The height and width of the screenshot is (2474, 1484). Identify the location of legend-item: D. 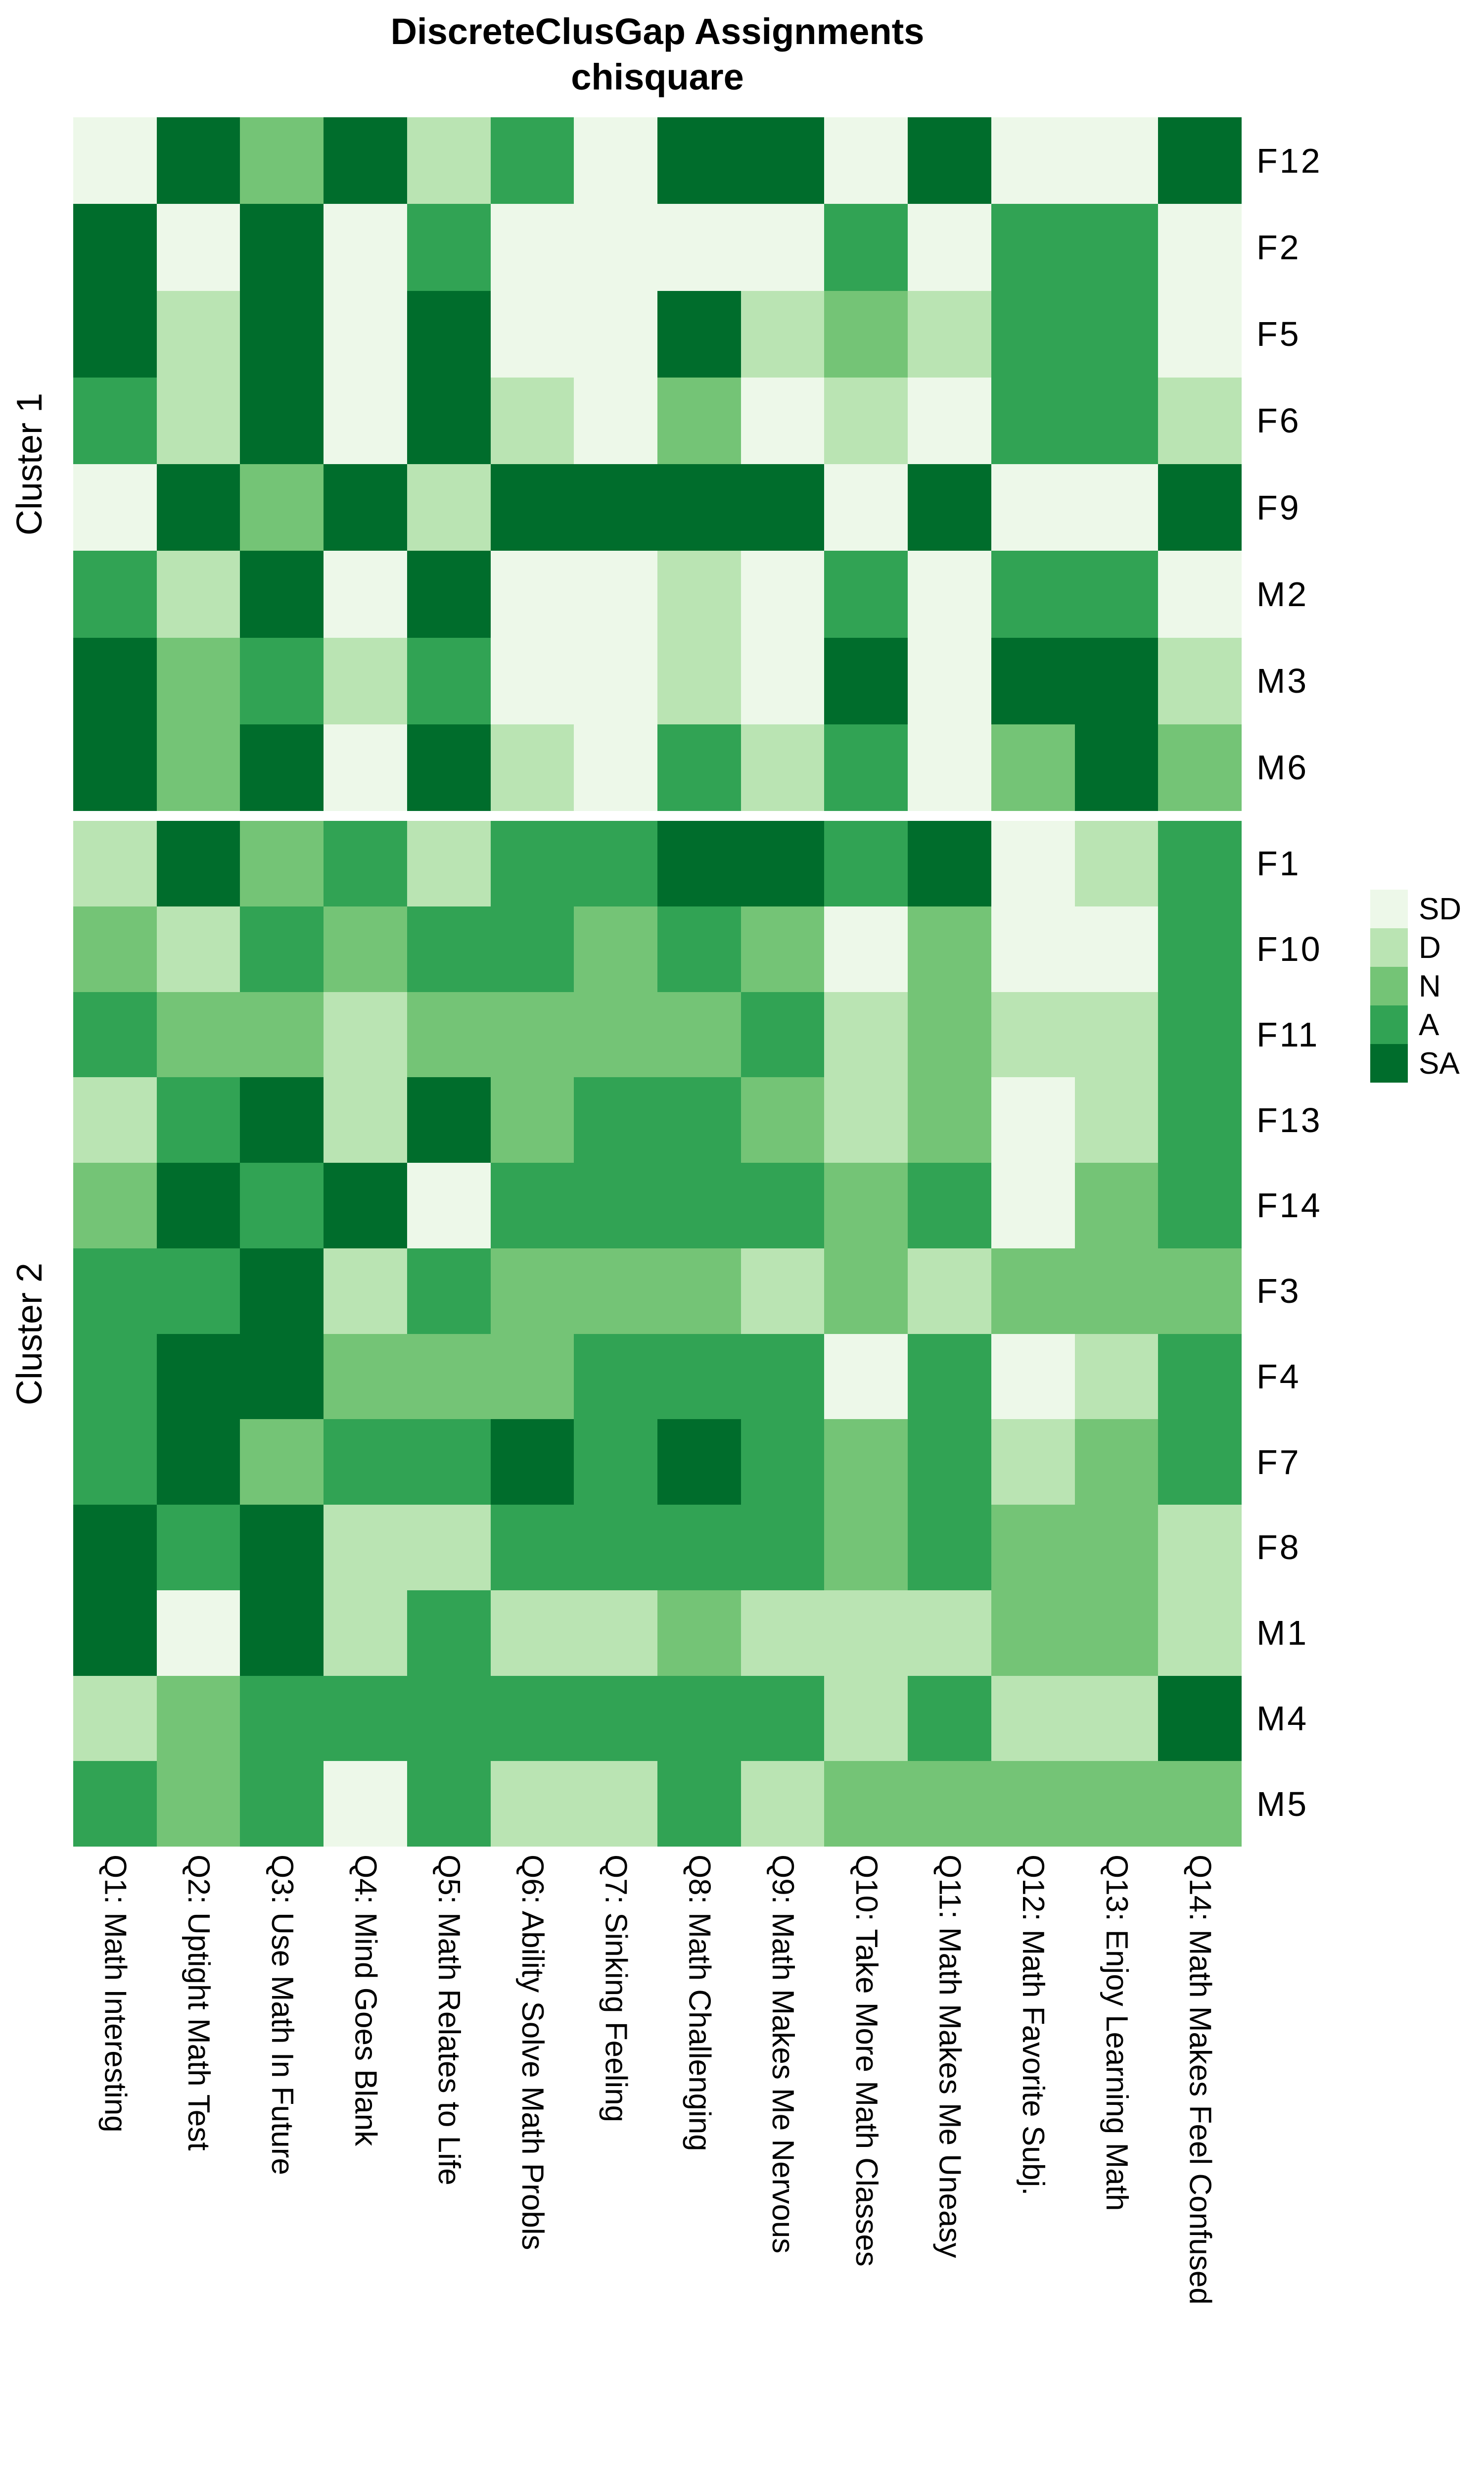
(1415, 948).